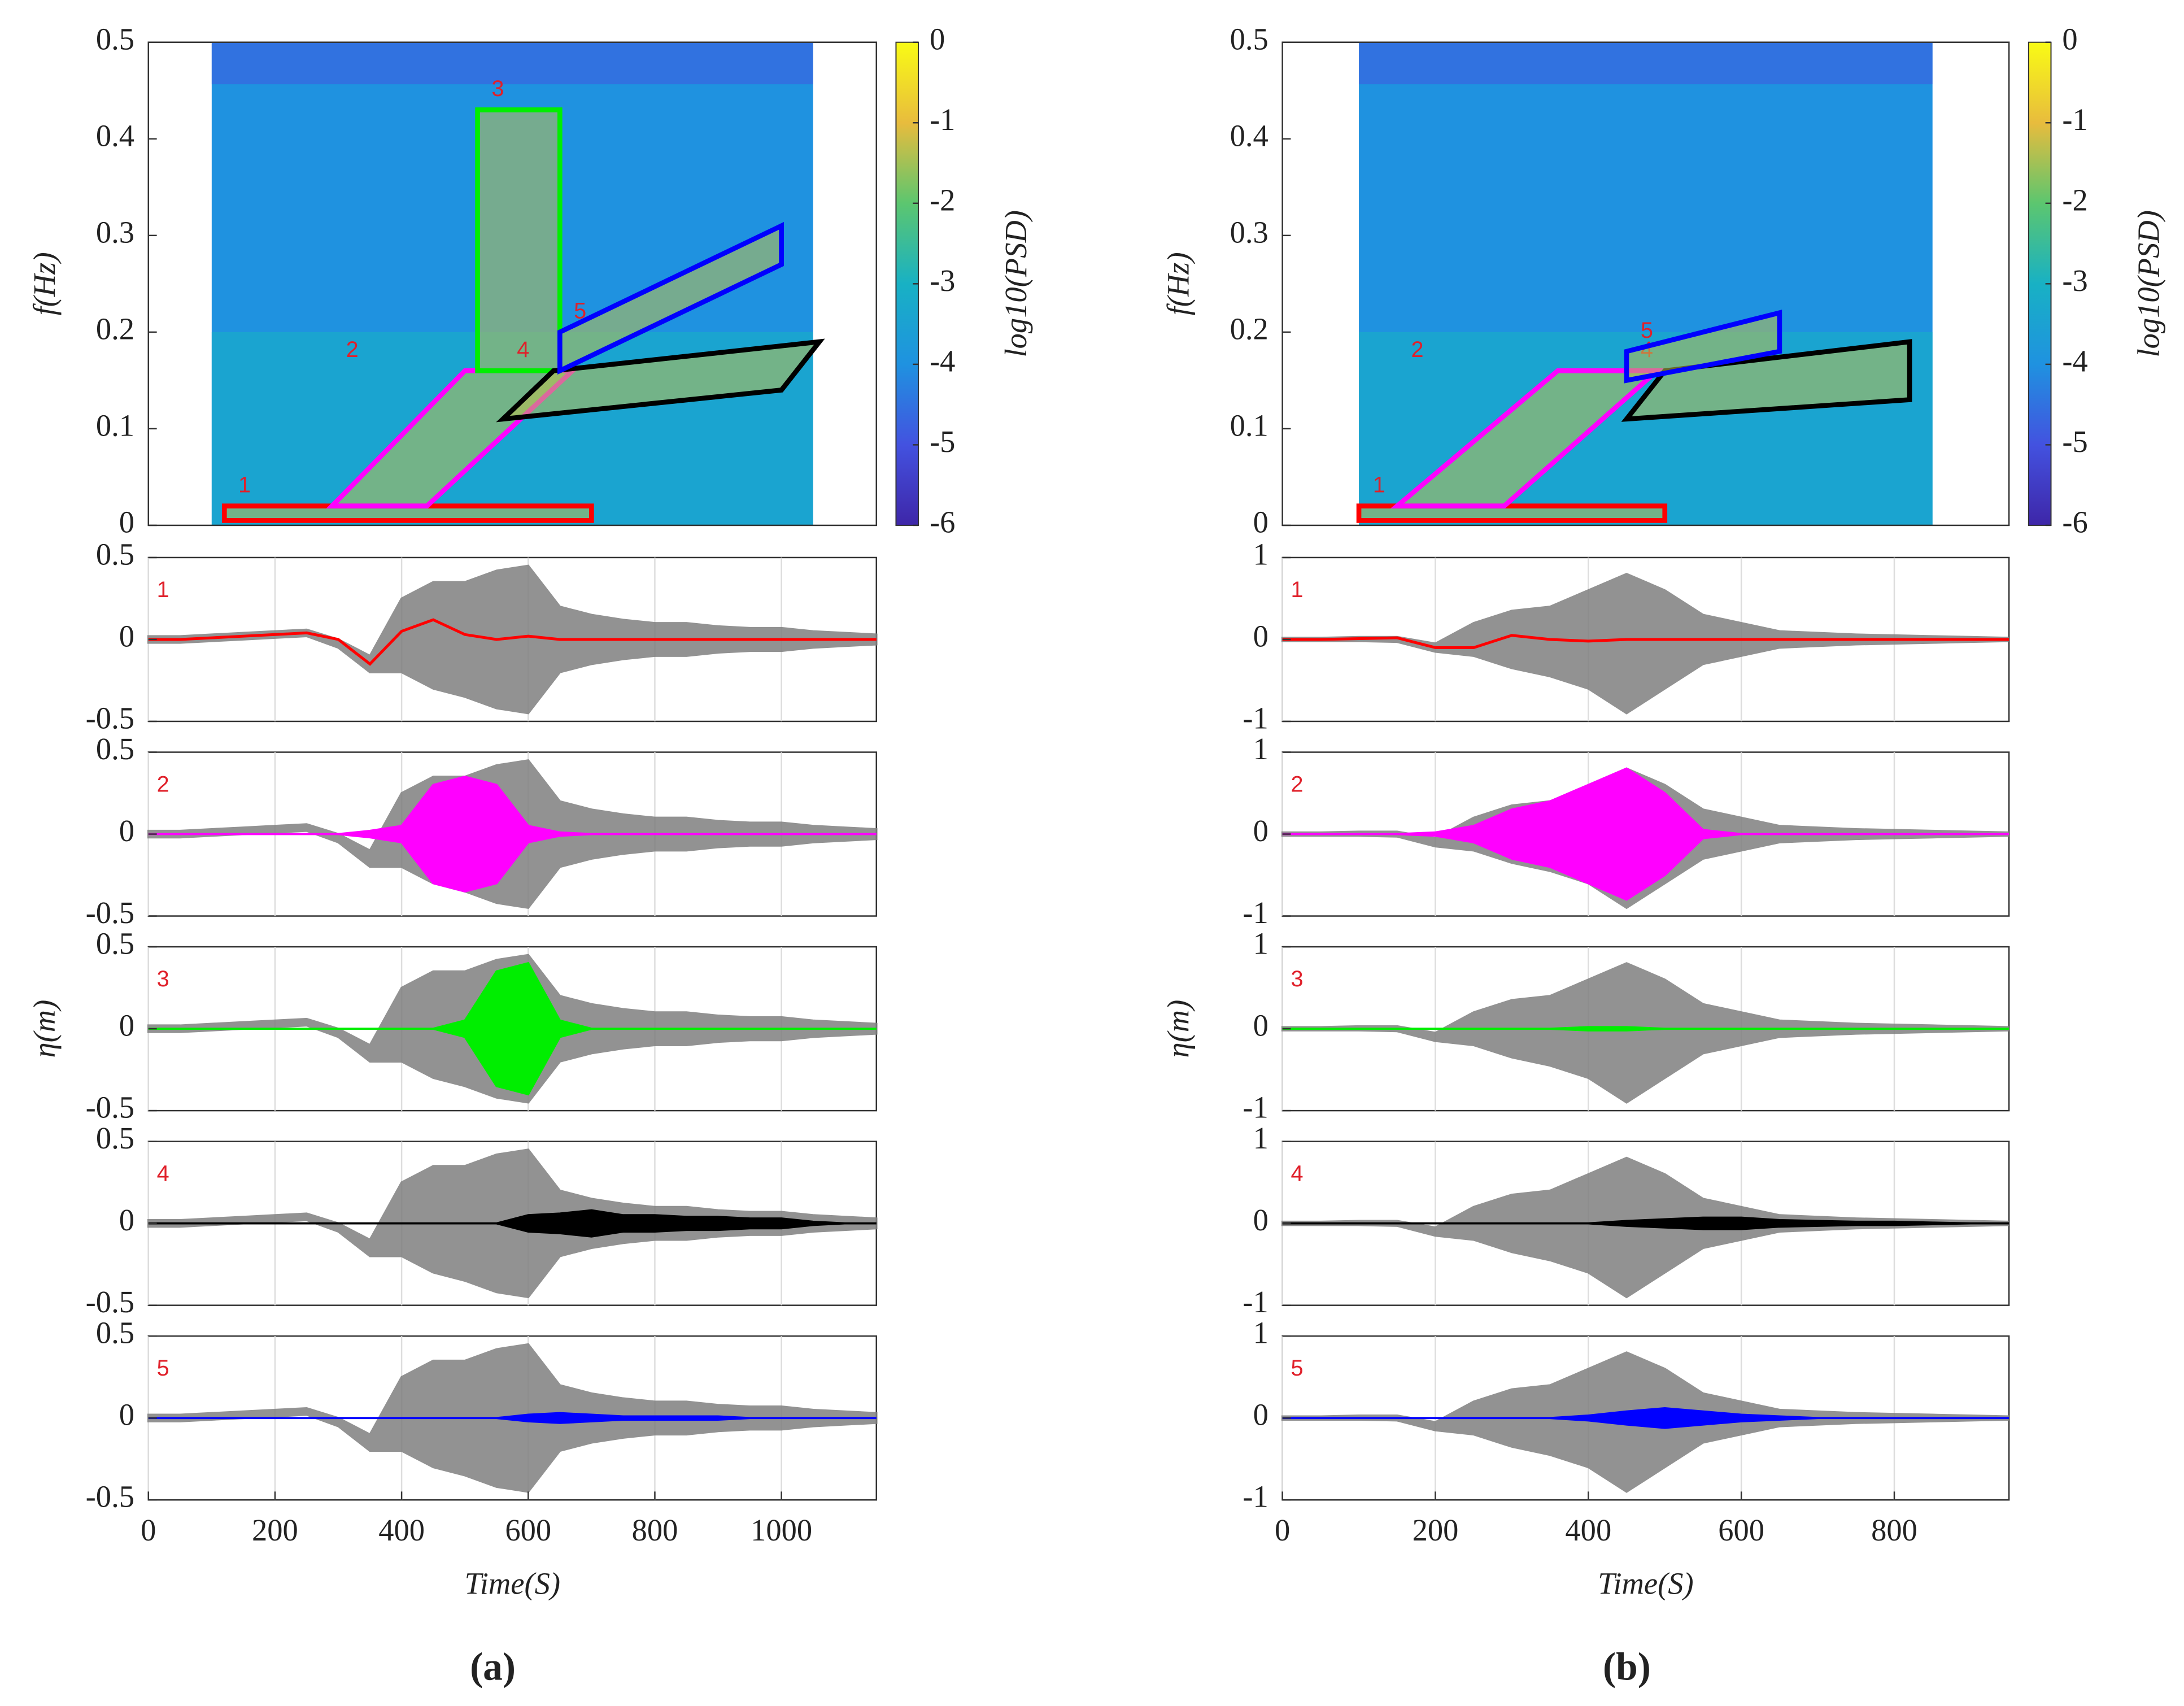 This screenshot has width=2184, height=1706. Describe the element at coordinates (497, 88) in the screenshot. I see `region-label: 3` at that location.